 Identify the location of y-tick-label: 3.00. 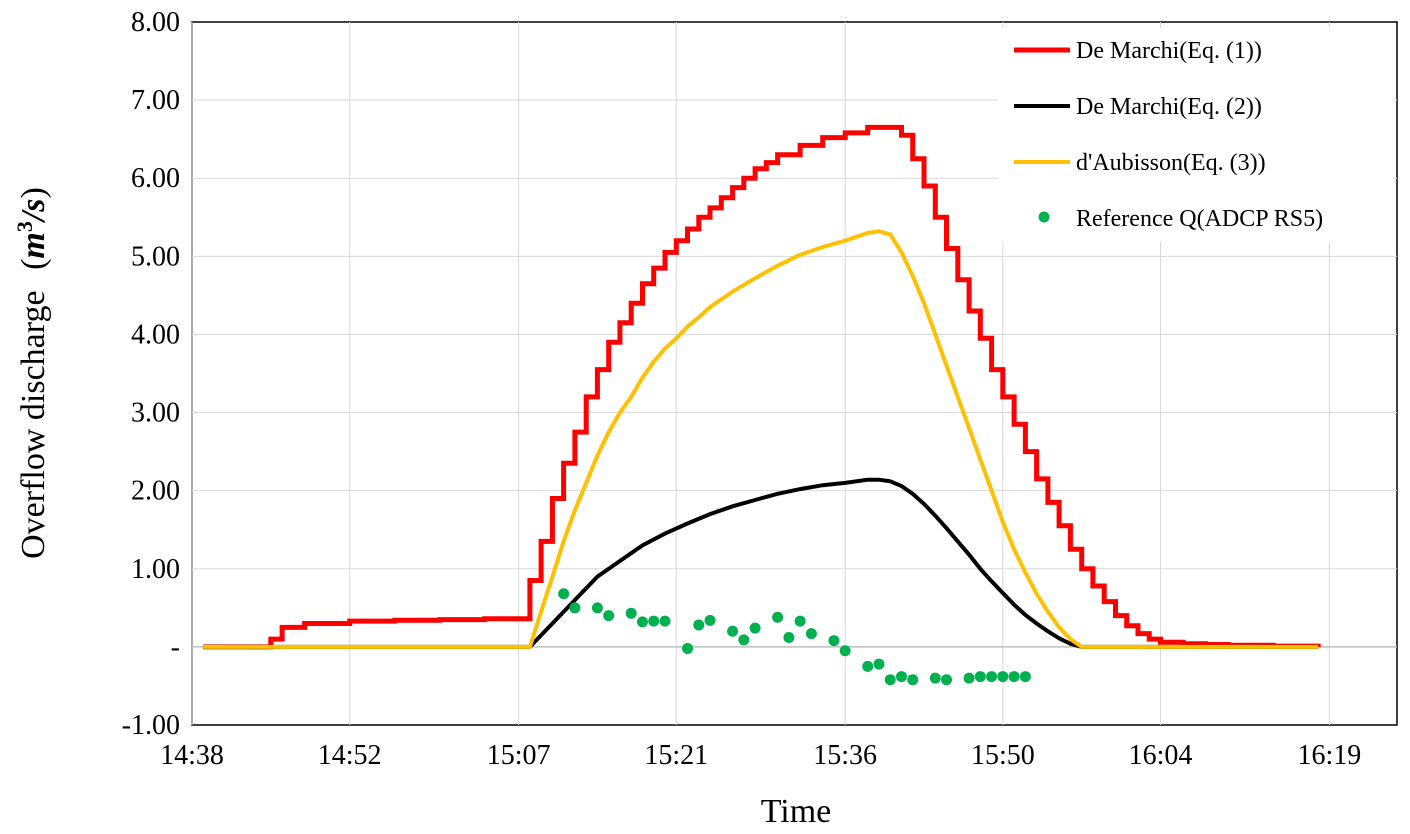
(155, 413).